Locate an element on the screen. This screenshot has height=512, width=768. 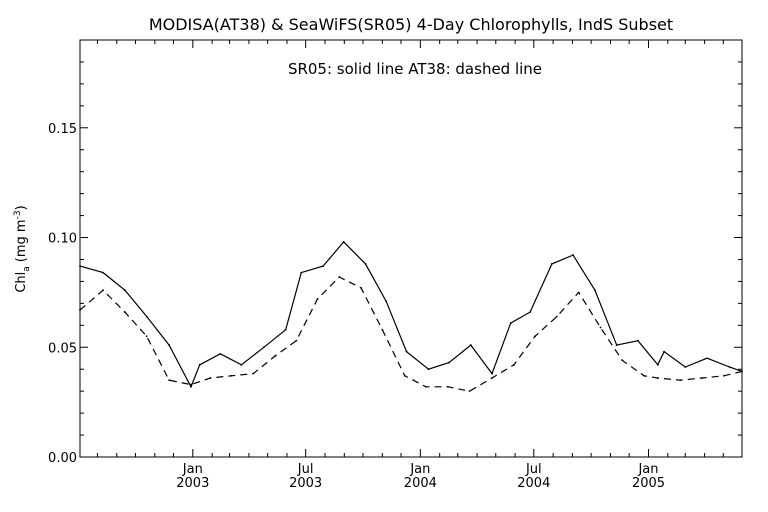
y-tick-label: 0.10 is located at coordinates (62, 239).